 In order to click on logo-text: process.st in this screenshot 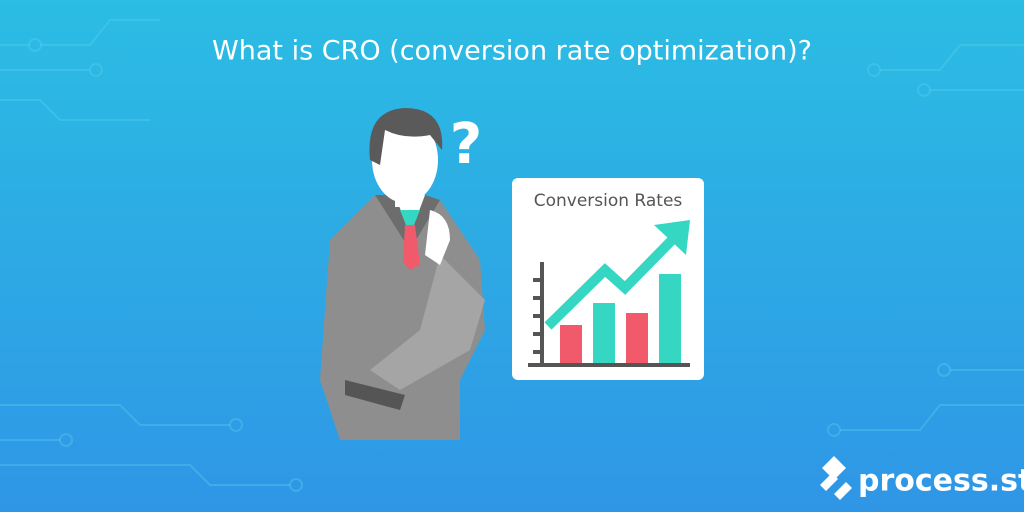, I will do `click(941, 481)`.